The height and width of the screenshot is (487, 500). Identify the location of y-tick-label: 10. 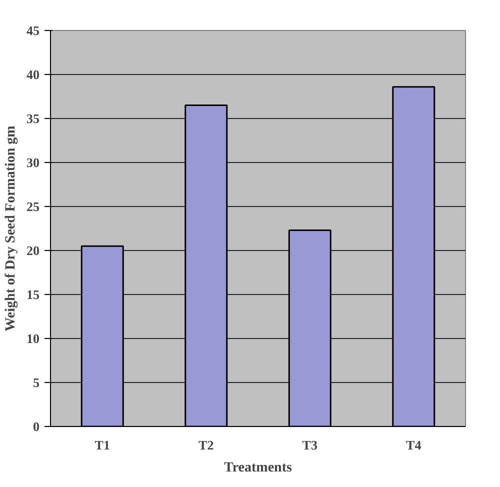
(33, 338).